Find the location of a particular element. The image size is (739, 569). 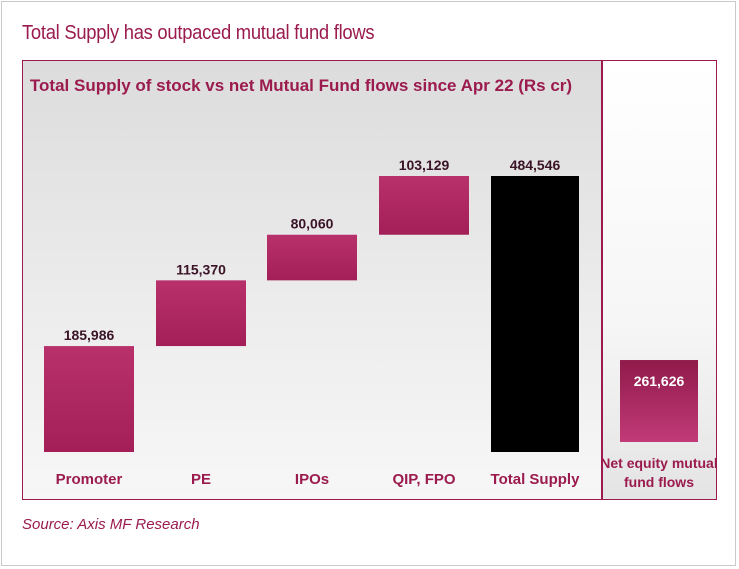

bar-ipos is located at coordinates (312, 257).